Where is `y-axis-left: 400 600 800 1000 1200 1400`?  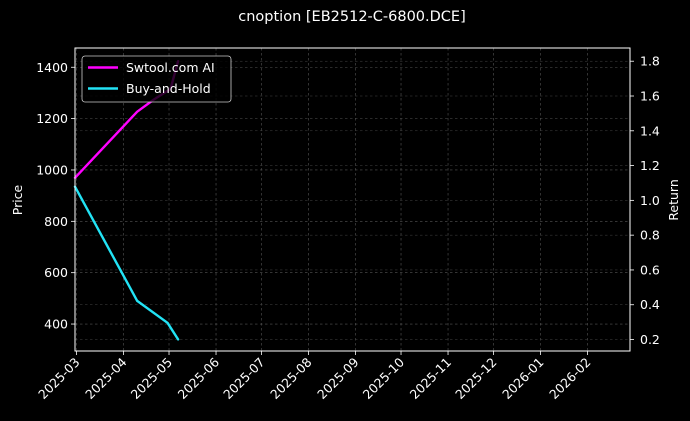 y-axis-left: 400 600 800 1000 1200 1400 is located at coordinates (55, 196).